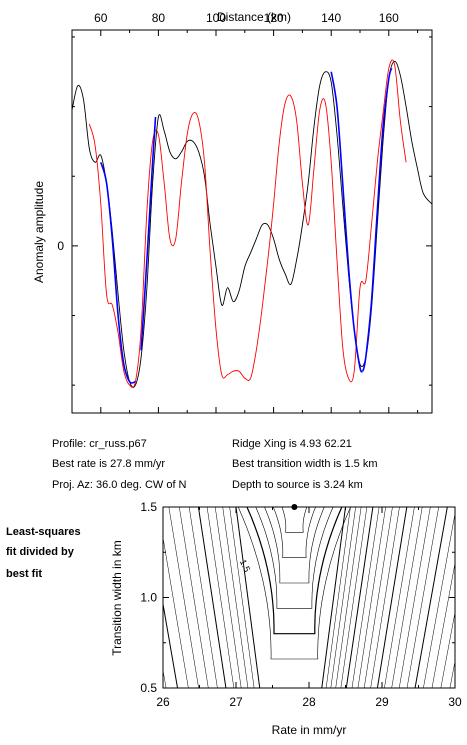  Describe the element at coordinates (216, 18) in the screenshot. I see `top-x-tick-label: 100` at that location.